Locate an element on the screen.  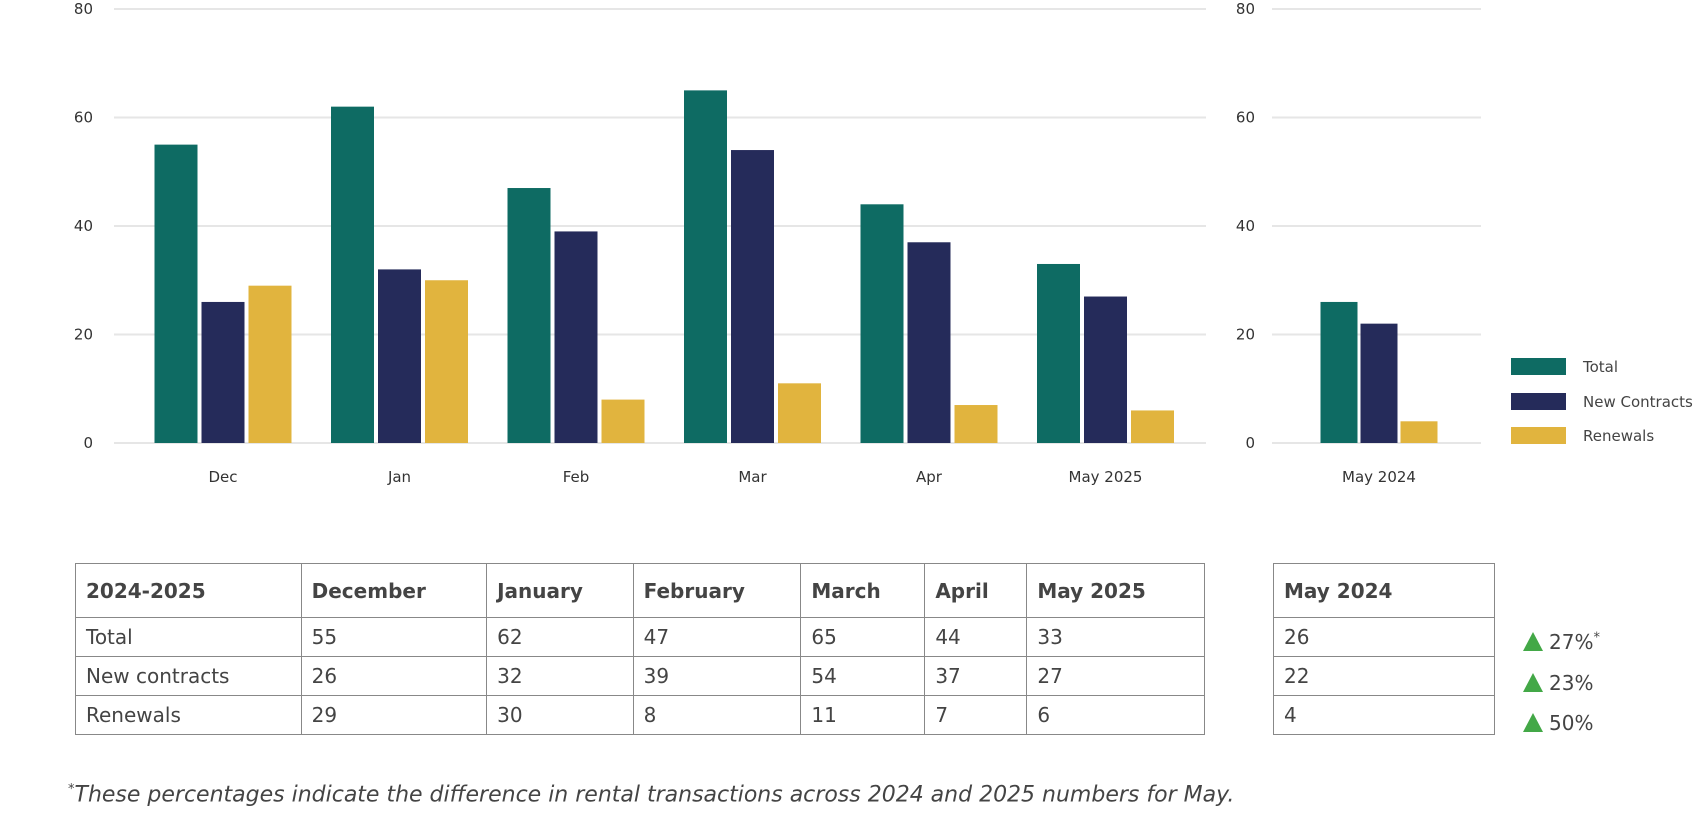
table-cell: 11 is located at coordinates (863, 715).